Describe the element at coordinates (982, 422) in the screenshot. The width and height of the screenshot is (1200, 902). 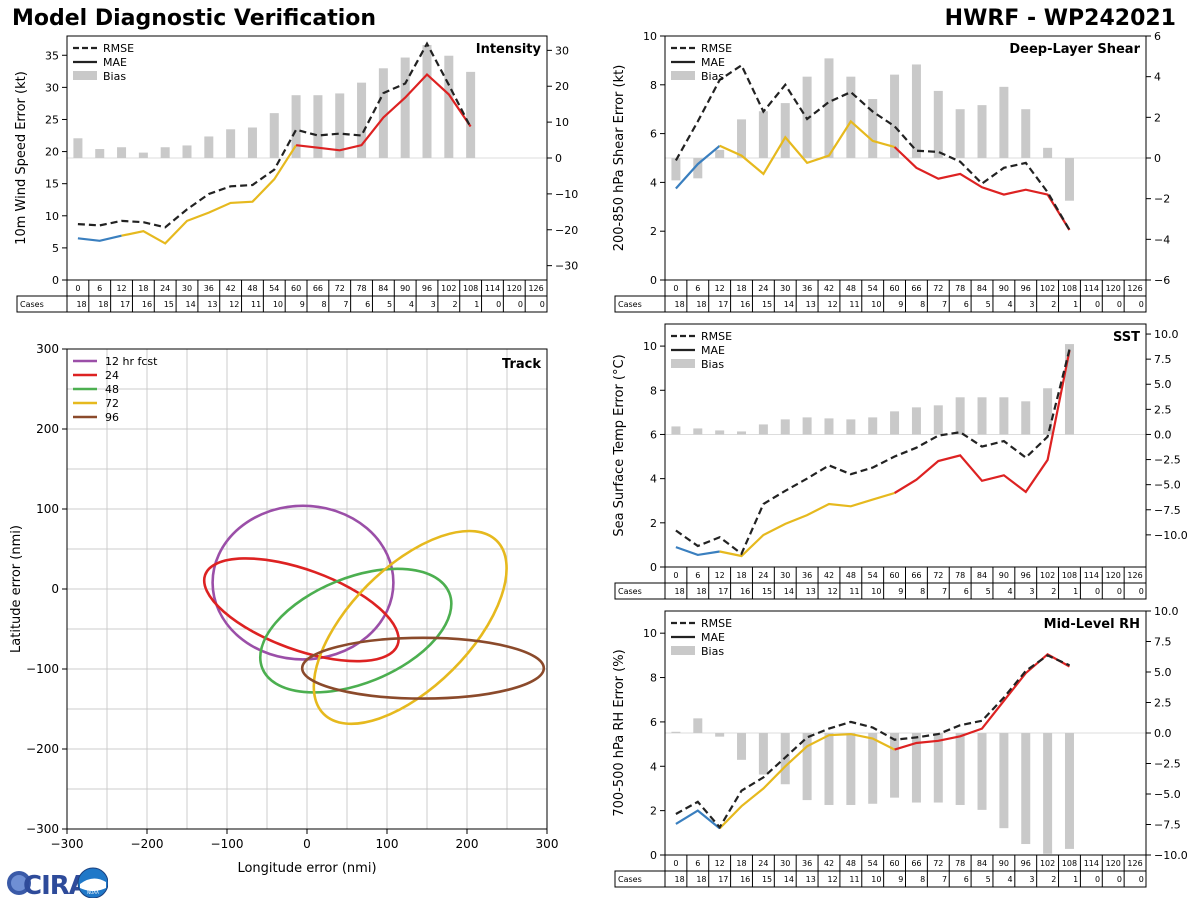
I see `mae-line-late` at that location.